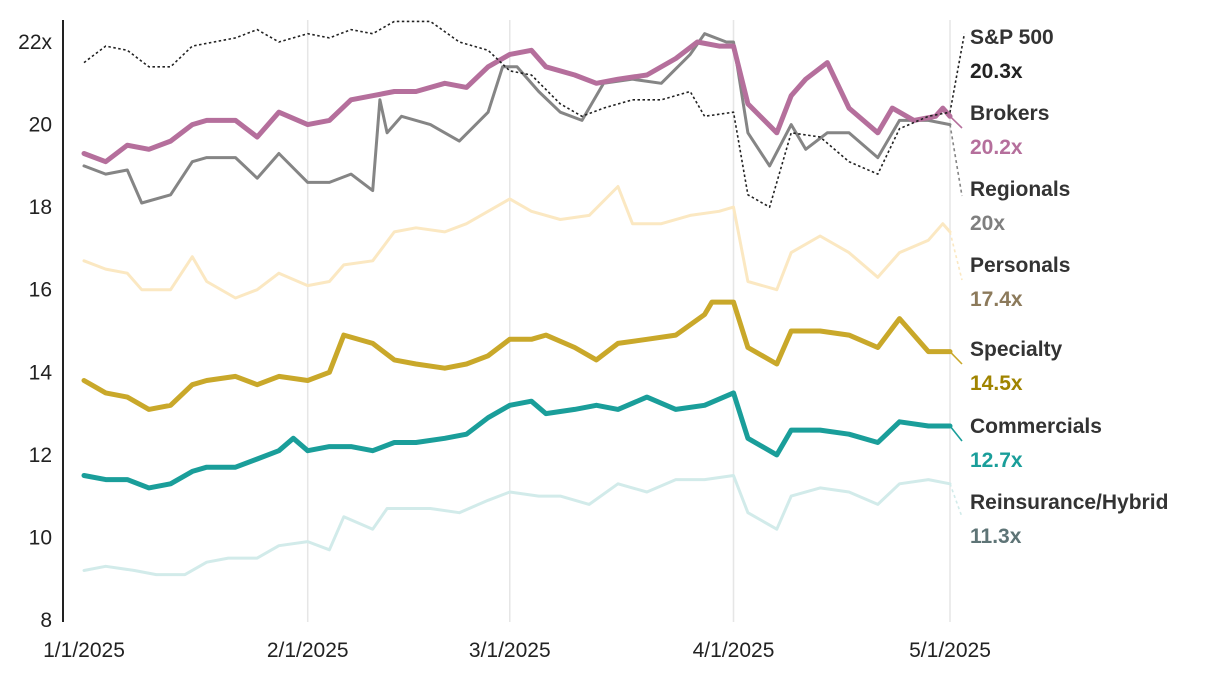 This screenshot has height=678, width=1220. Describe the element at coordinates (35, 42) in the screenshot. I see `y-tick-label: 22x` at that location.